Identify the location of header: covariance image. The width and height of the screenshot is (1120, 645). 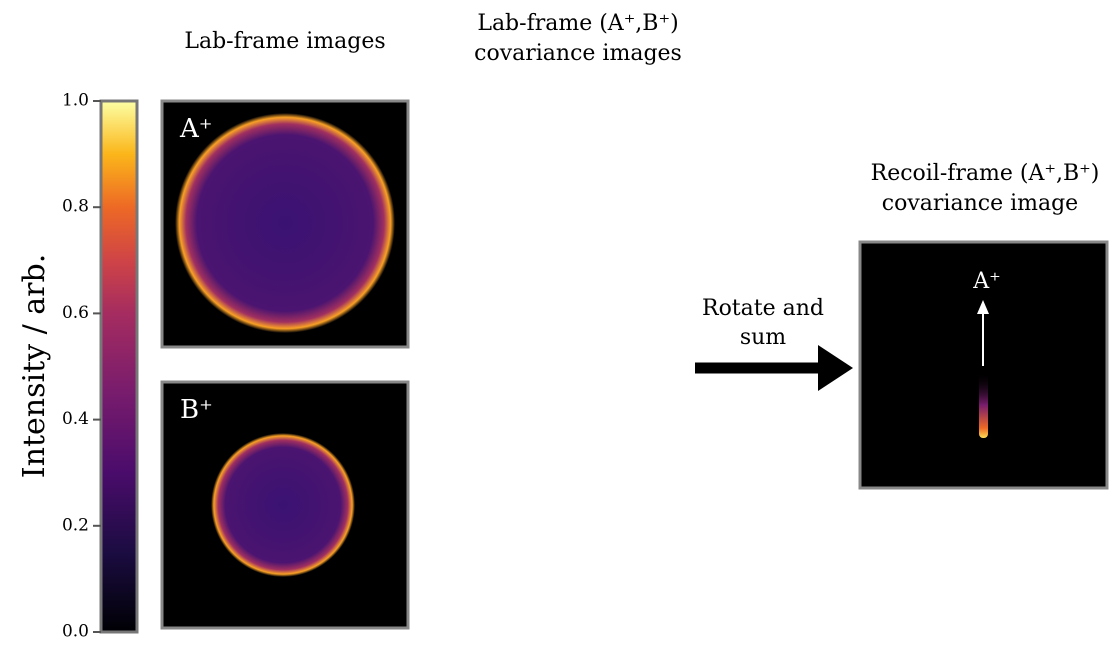
(980, 203).